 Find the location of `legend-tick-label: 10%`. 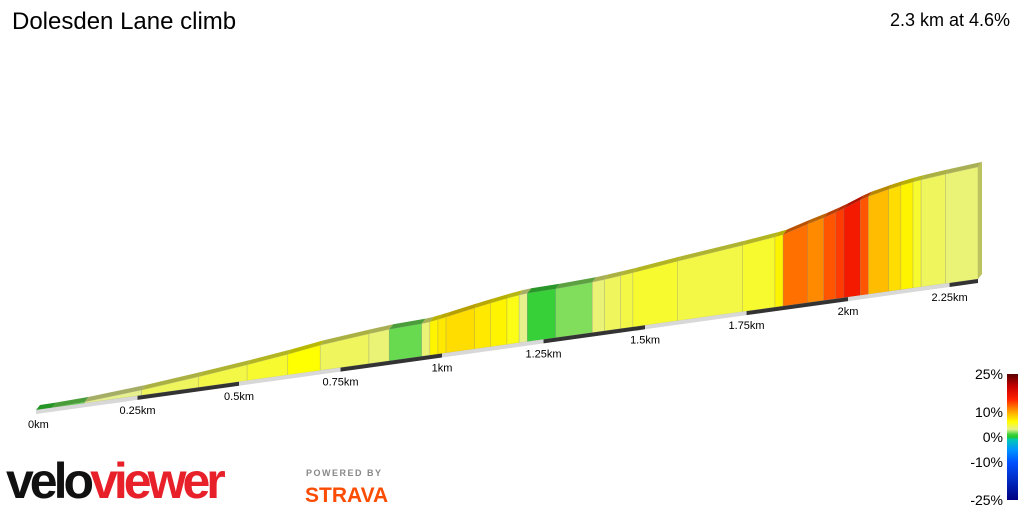

legend-tick-label: 10% is located at coordinates (989, 412).